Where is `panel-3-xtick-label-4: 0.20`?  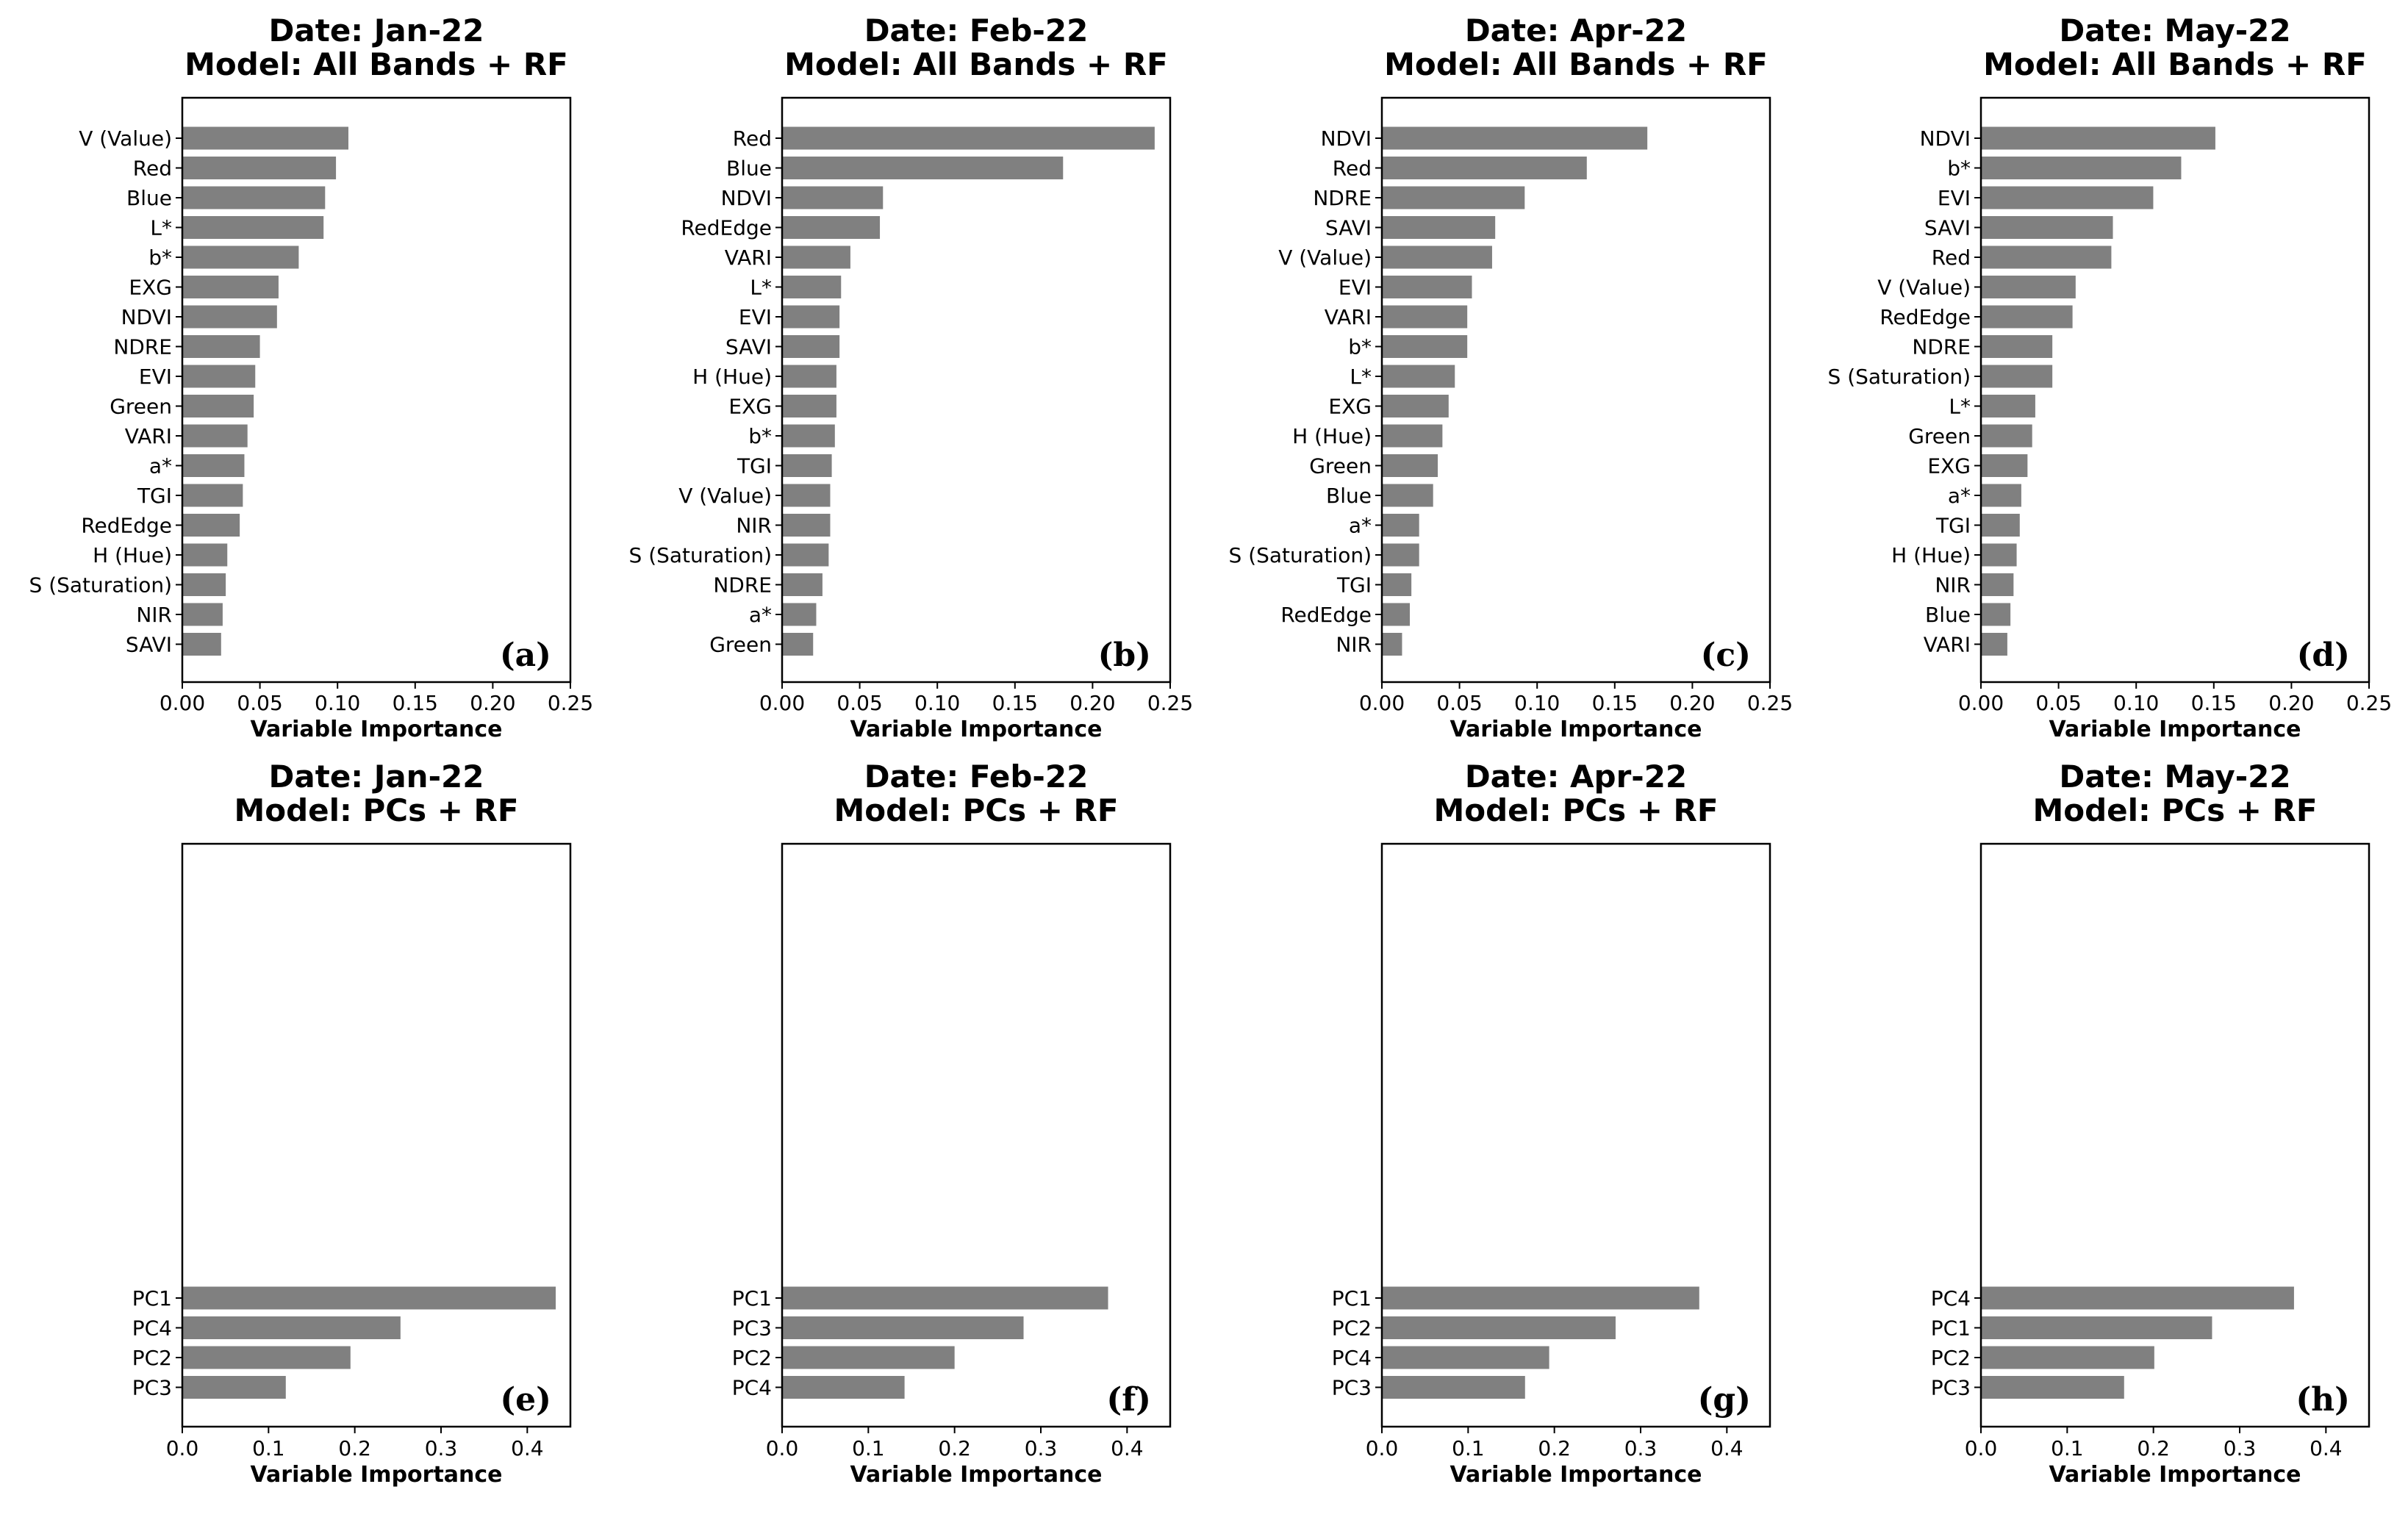 panel-3-xtick-label-4: 0.20 is located at coordinates (2291, 703).